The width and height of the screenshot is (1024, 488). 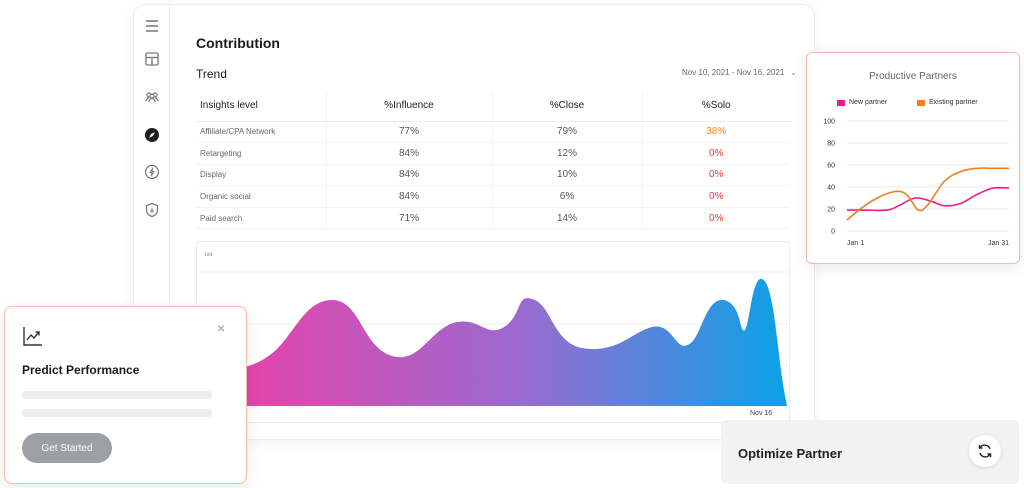 I want to click on column-header: %Influence, so click(x=408, y=106).